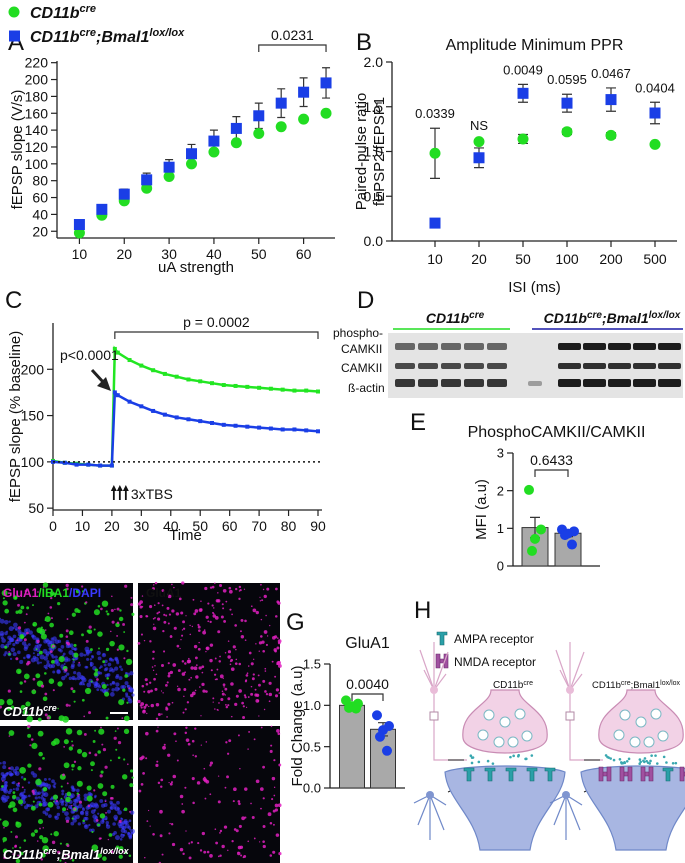 This screenshot has height=863, width=685. Describe the element at coordinates (292, 48) in the screenshot. I see `significance-bracket` at that location.